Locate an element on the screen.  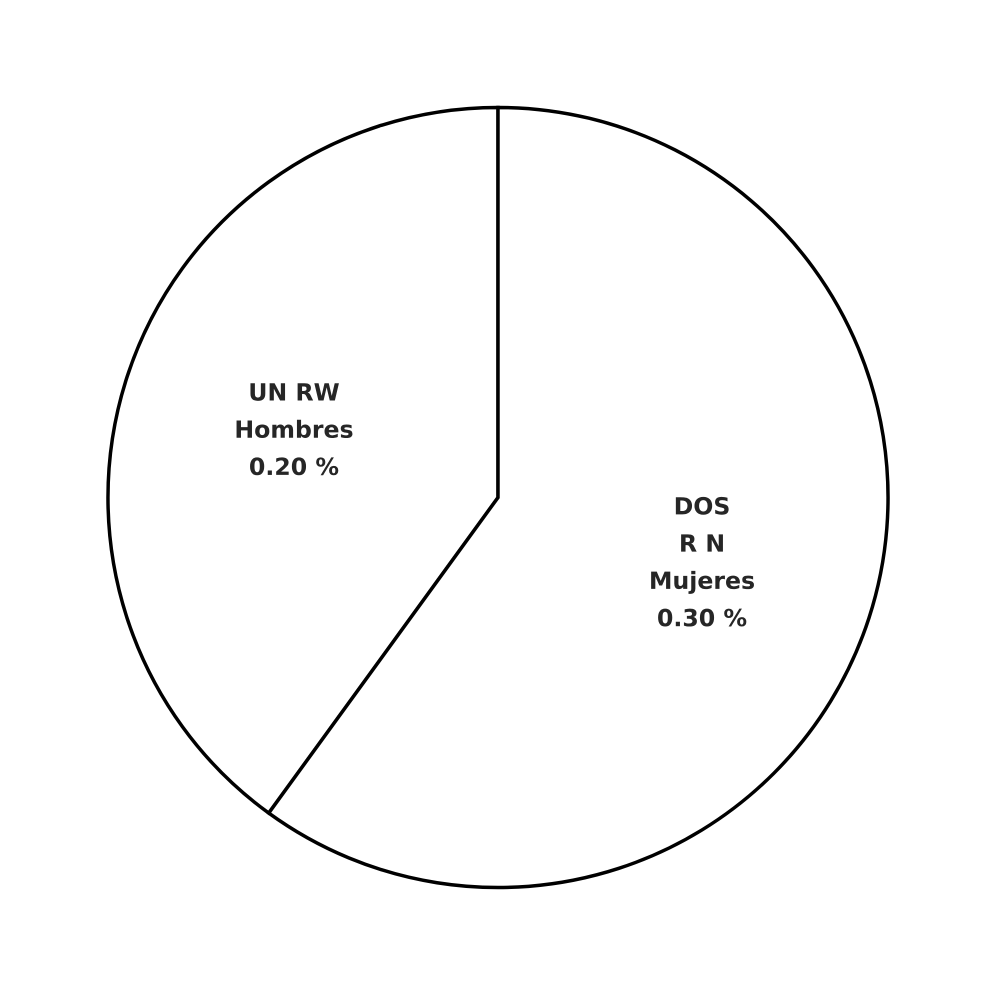
data-label: 0.20 % is located at coordinates (294, 466).